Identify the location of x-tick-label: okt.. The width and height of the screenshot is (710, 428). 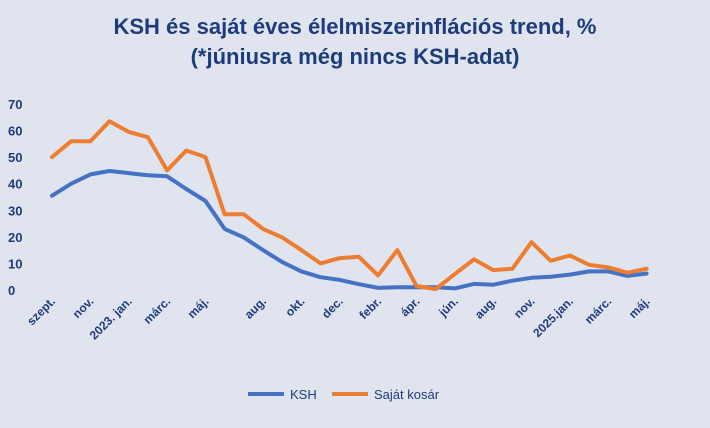
(294, 306).